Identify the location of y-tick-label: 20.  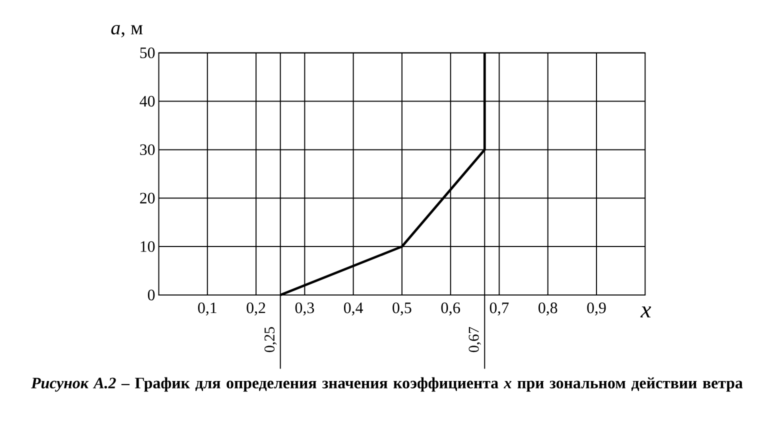
(147, 198).